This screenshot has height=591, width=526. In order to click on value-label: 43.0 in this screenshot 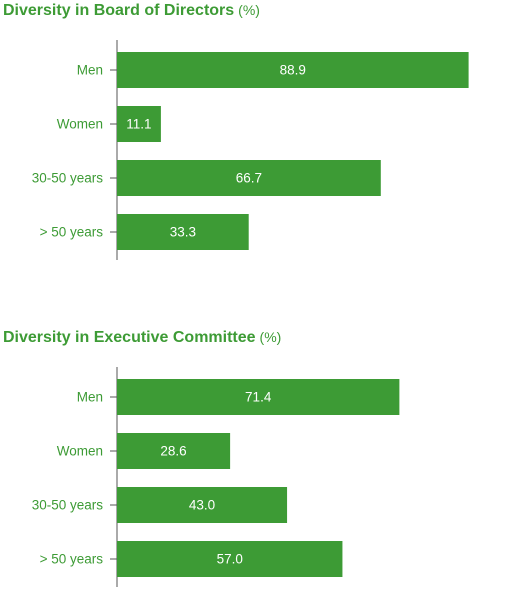, I will do `click(202, 505)`.